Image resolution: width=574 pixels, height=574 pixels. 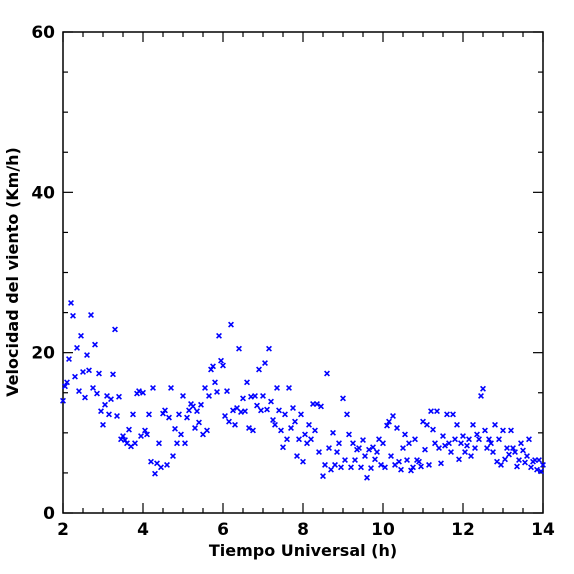 I want to click on y-tick-label: 0, so click(x=49, y=514).